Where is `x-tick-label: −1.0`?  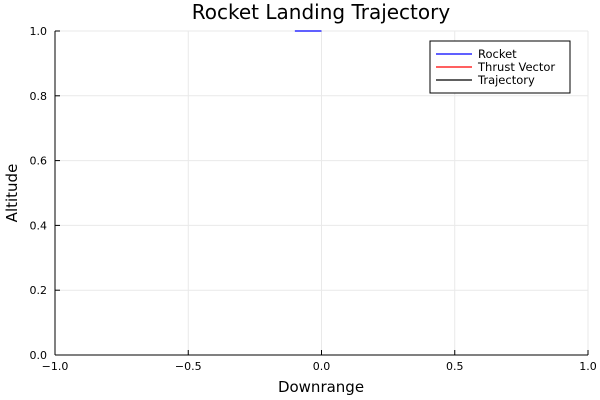
x-tick-label: −1.0 is located at coordinates (55, 366).